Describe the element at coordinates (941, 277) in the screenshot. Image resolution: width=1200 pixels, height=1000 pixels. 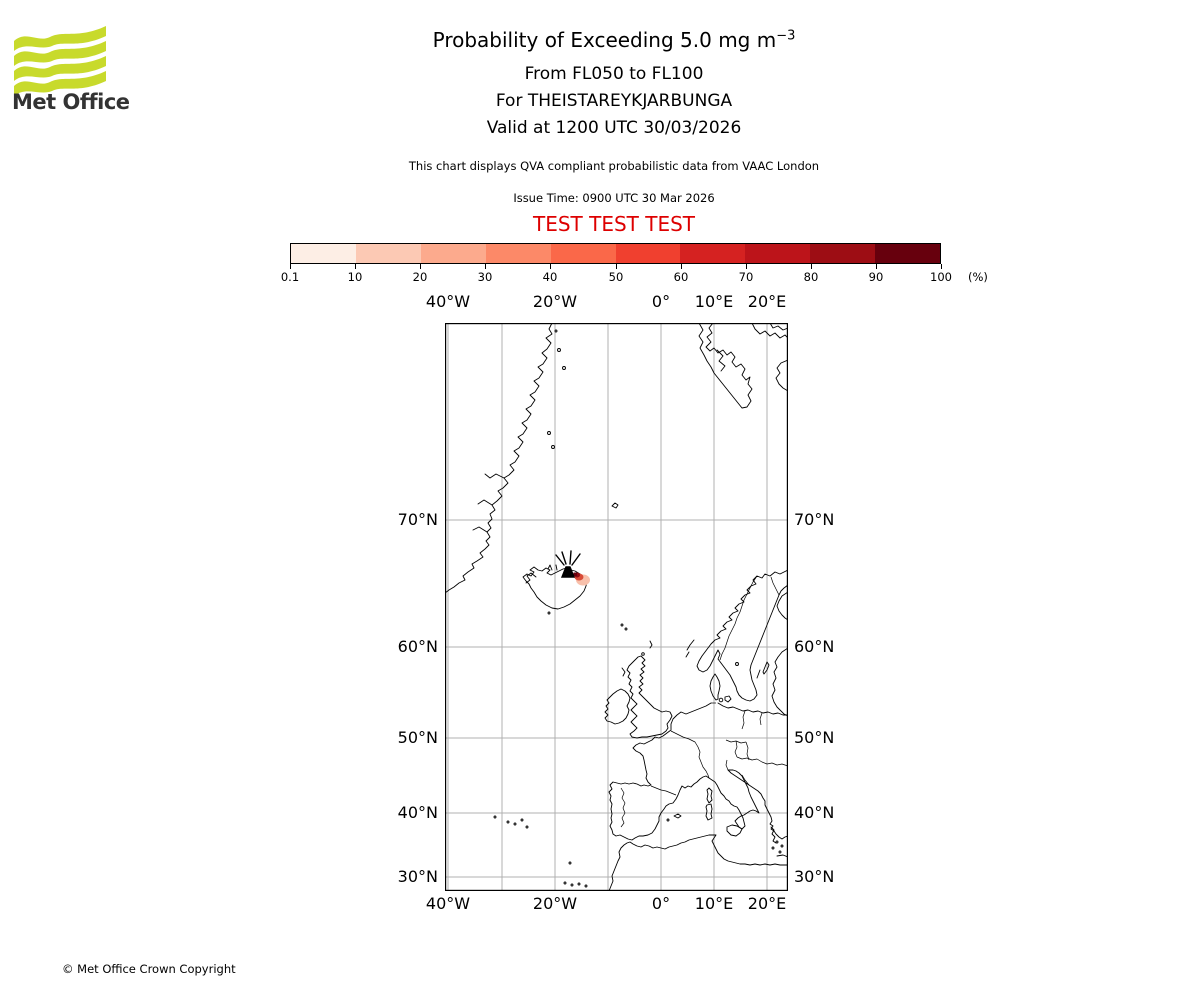
I see `colorbar-tick-label: 100` at that location.